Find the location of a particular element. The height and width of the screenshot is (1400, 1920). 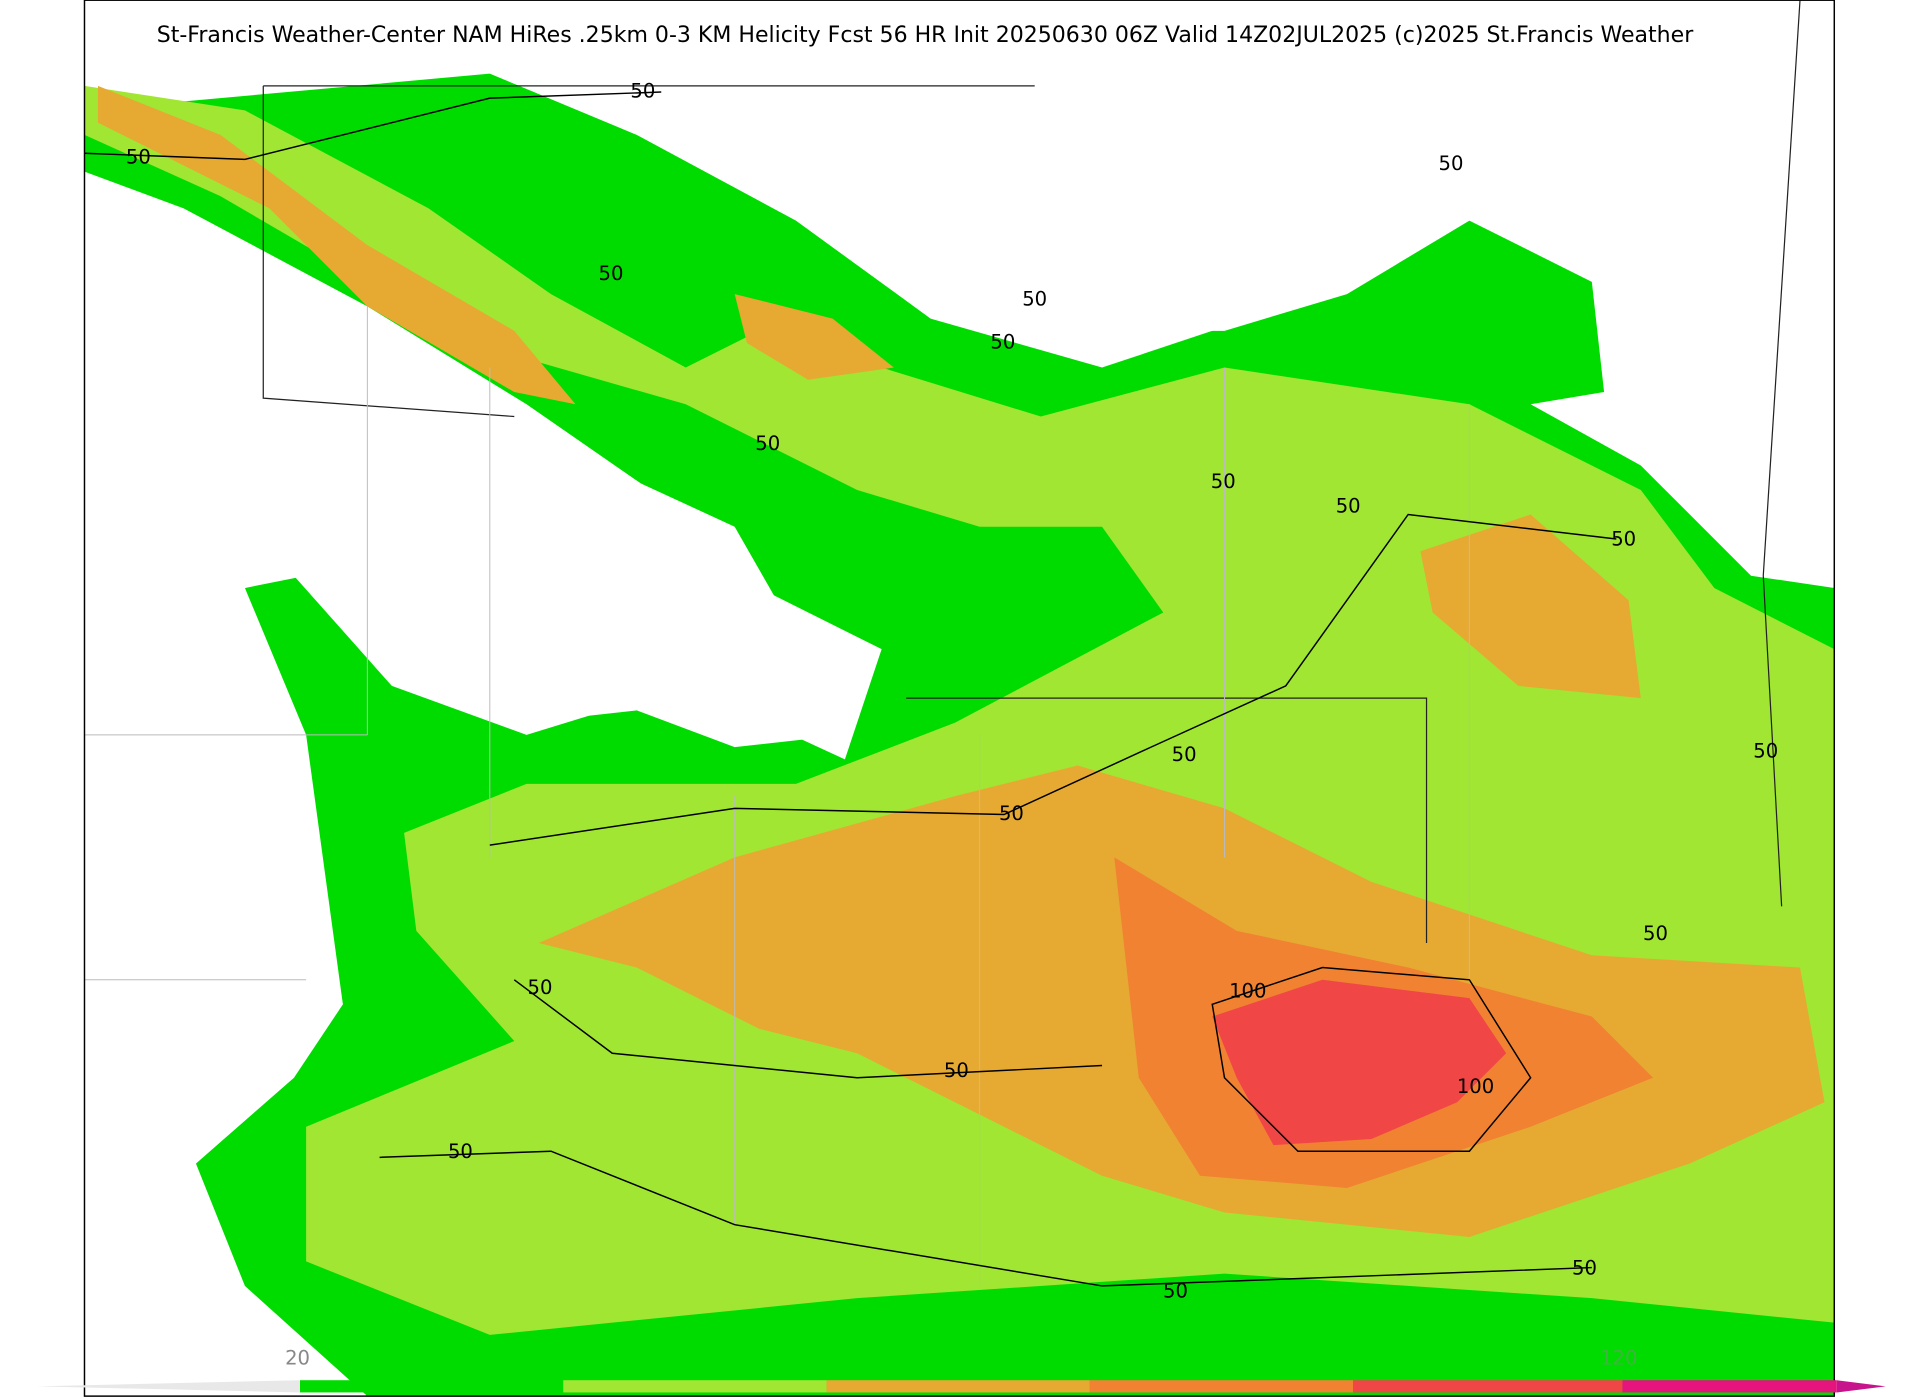

contour-line is located at coordinates (1371, 1059).